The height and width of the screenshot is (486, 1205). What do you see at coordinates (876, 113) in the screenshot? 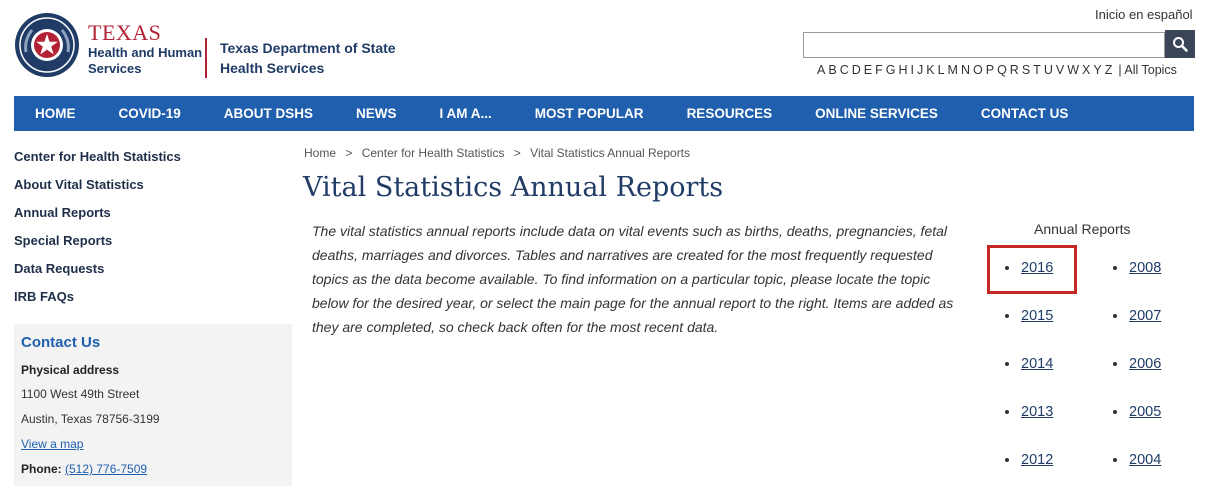
I see `nav-online-services: ONLINE SERVICES` at bounding box center [876, 113].